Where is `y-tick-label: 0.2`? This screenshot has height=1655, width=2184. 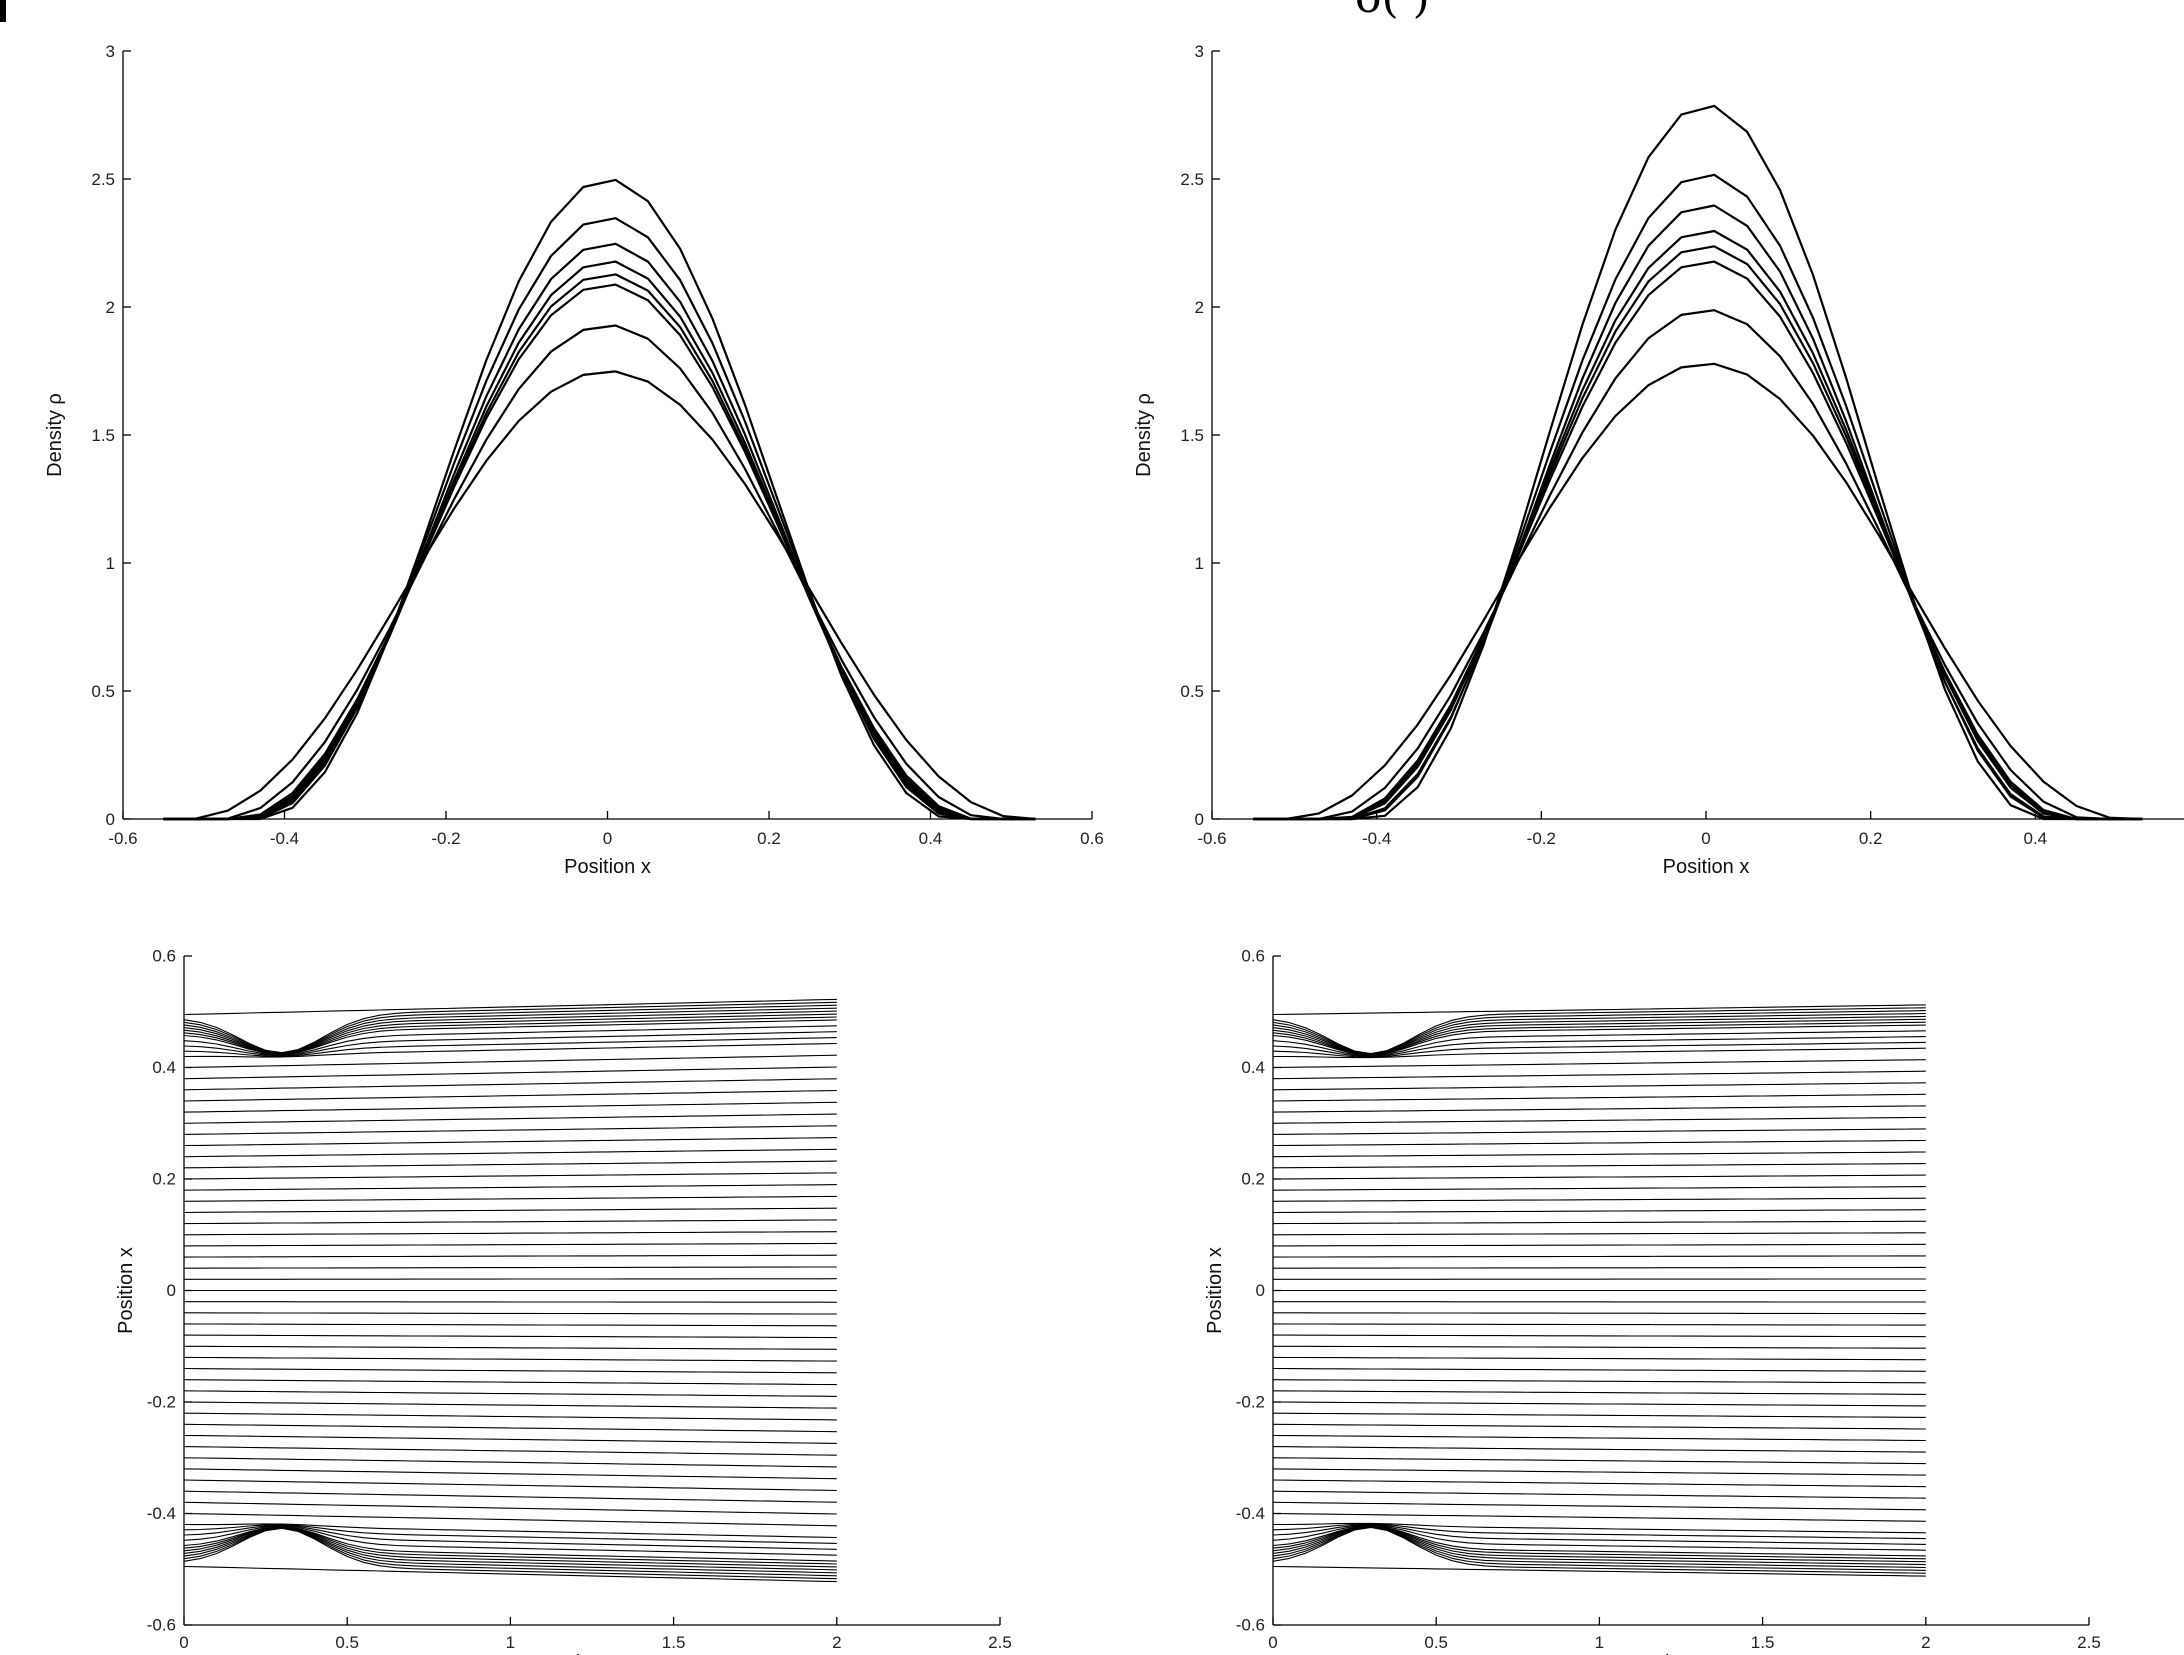 y-tick-label: 0.2 is located at coordinates (1253, 1178).